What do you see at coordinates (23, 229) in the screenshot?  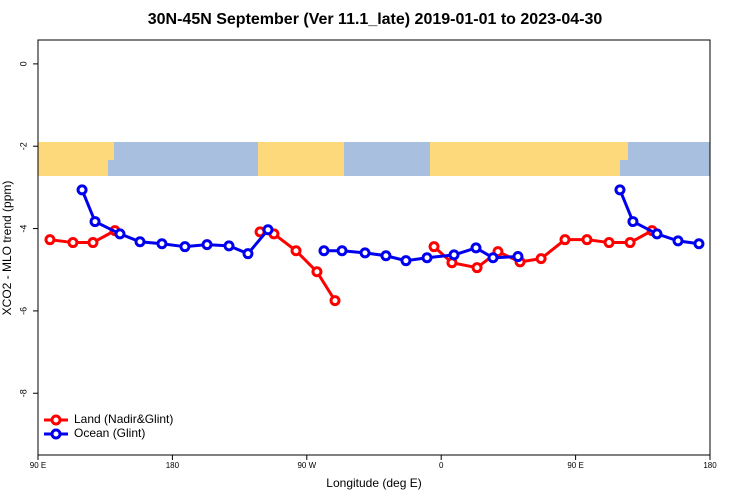 I see `y-tick-label: -4` at bounding box center [23, 229].